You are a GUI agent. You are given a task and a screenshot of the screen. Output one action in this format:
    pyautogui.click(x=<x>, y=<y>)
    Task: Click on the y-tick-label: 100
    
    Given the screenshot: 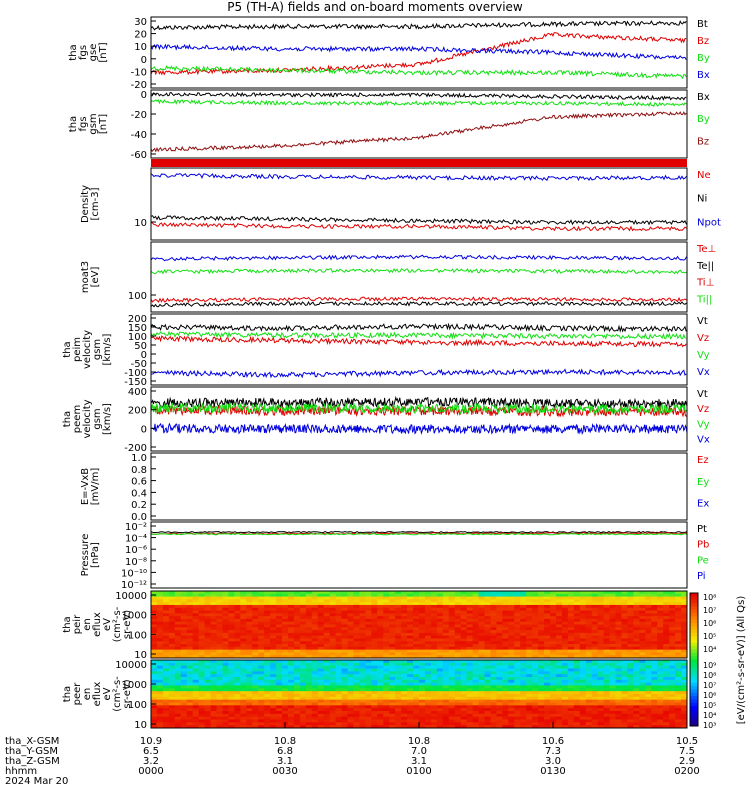 What is the action you would take?
    pyautogui.click(x=137, y=337)
    